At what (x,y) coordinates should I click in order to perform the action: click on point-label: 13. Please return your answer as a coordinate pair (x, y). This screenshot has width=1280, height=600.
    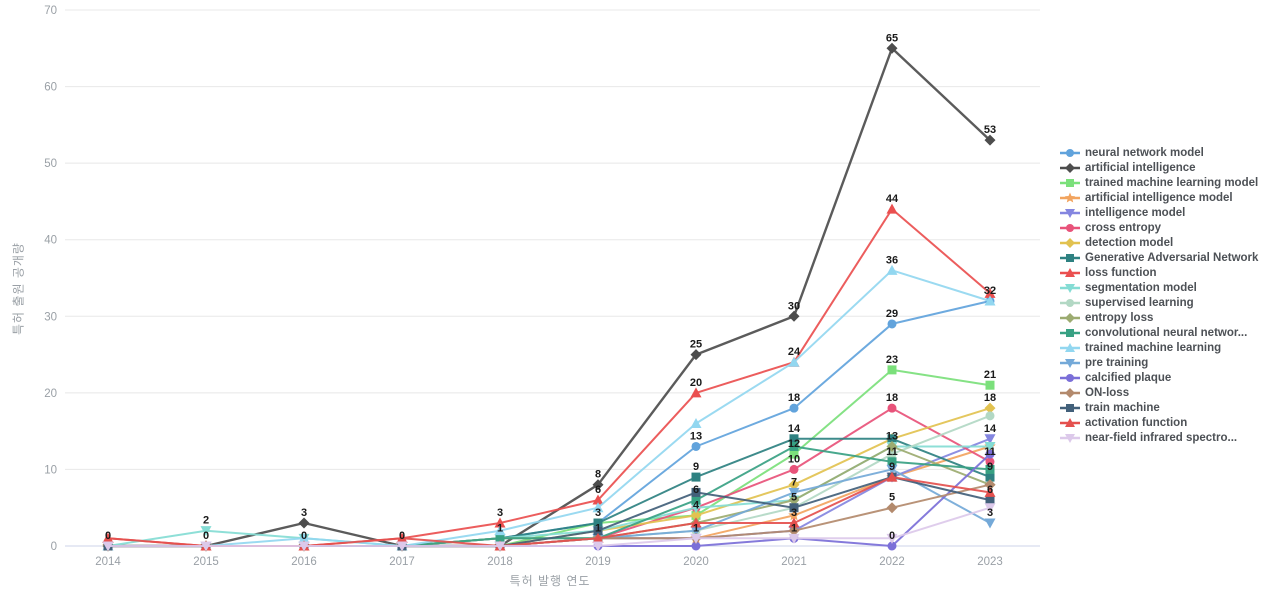
    Looking at the image, I should click on (696, 436).